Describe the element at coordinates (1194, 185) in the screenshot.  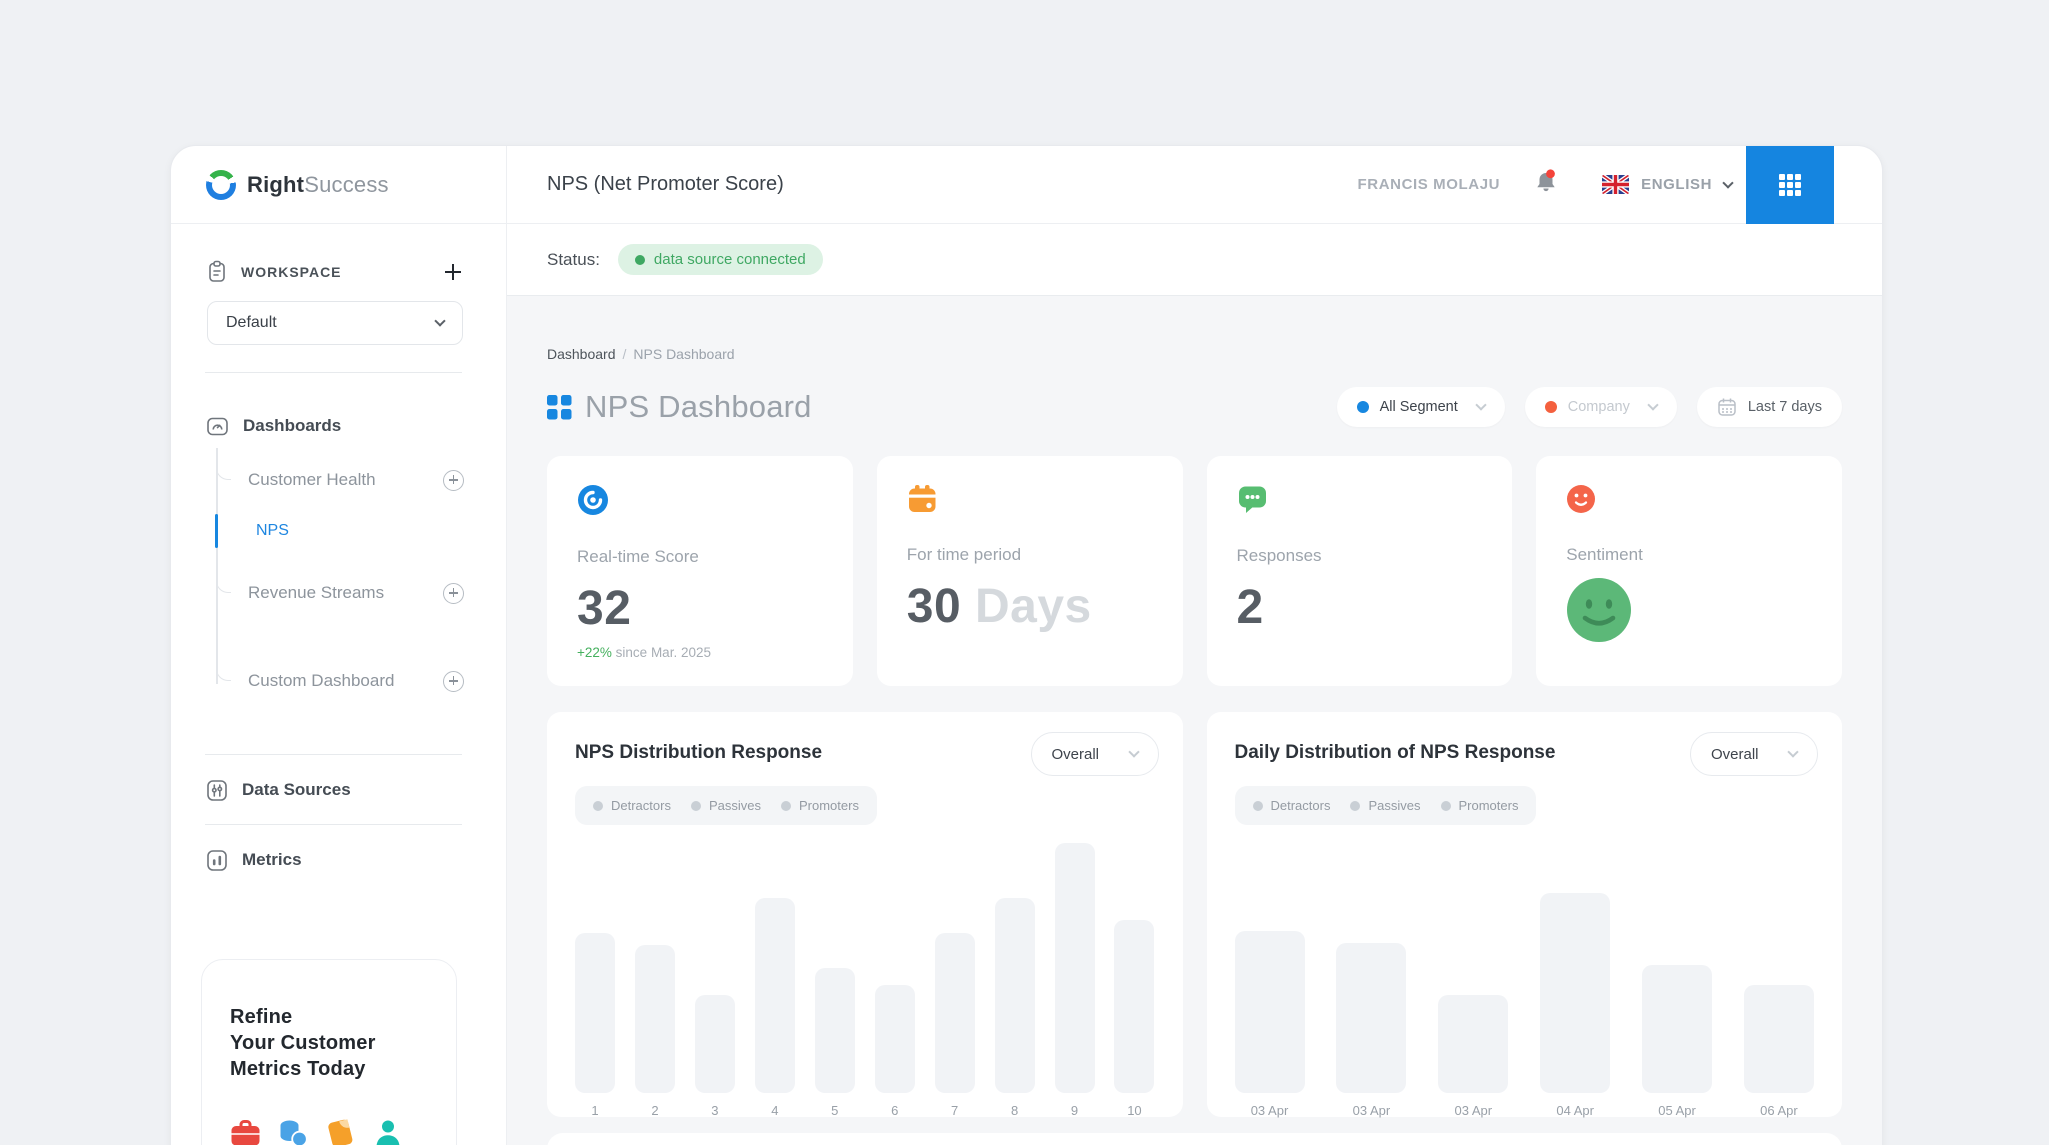
I see `header-main: NPS (Net Promoter Score) FRANCIS MOLAJU` at that location.